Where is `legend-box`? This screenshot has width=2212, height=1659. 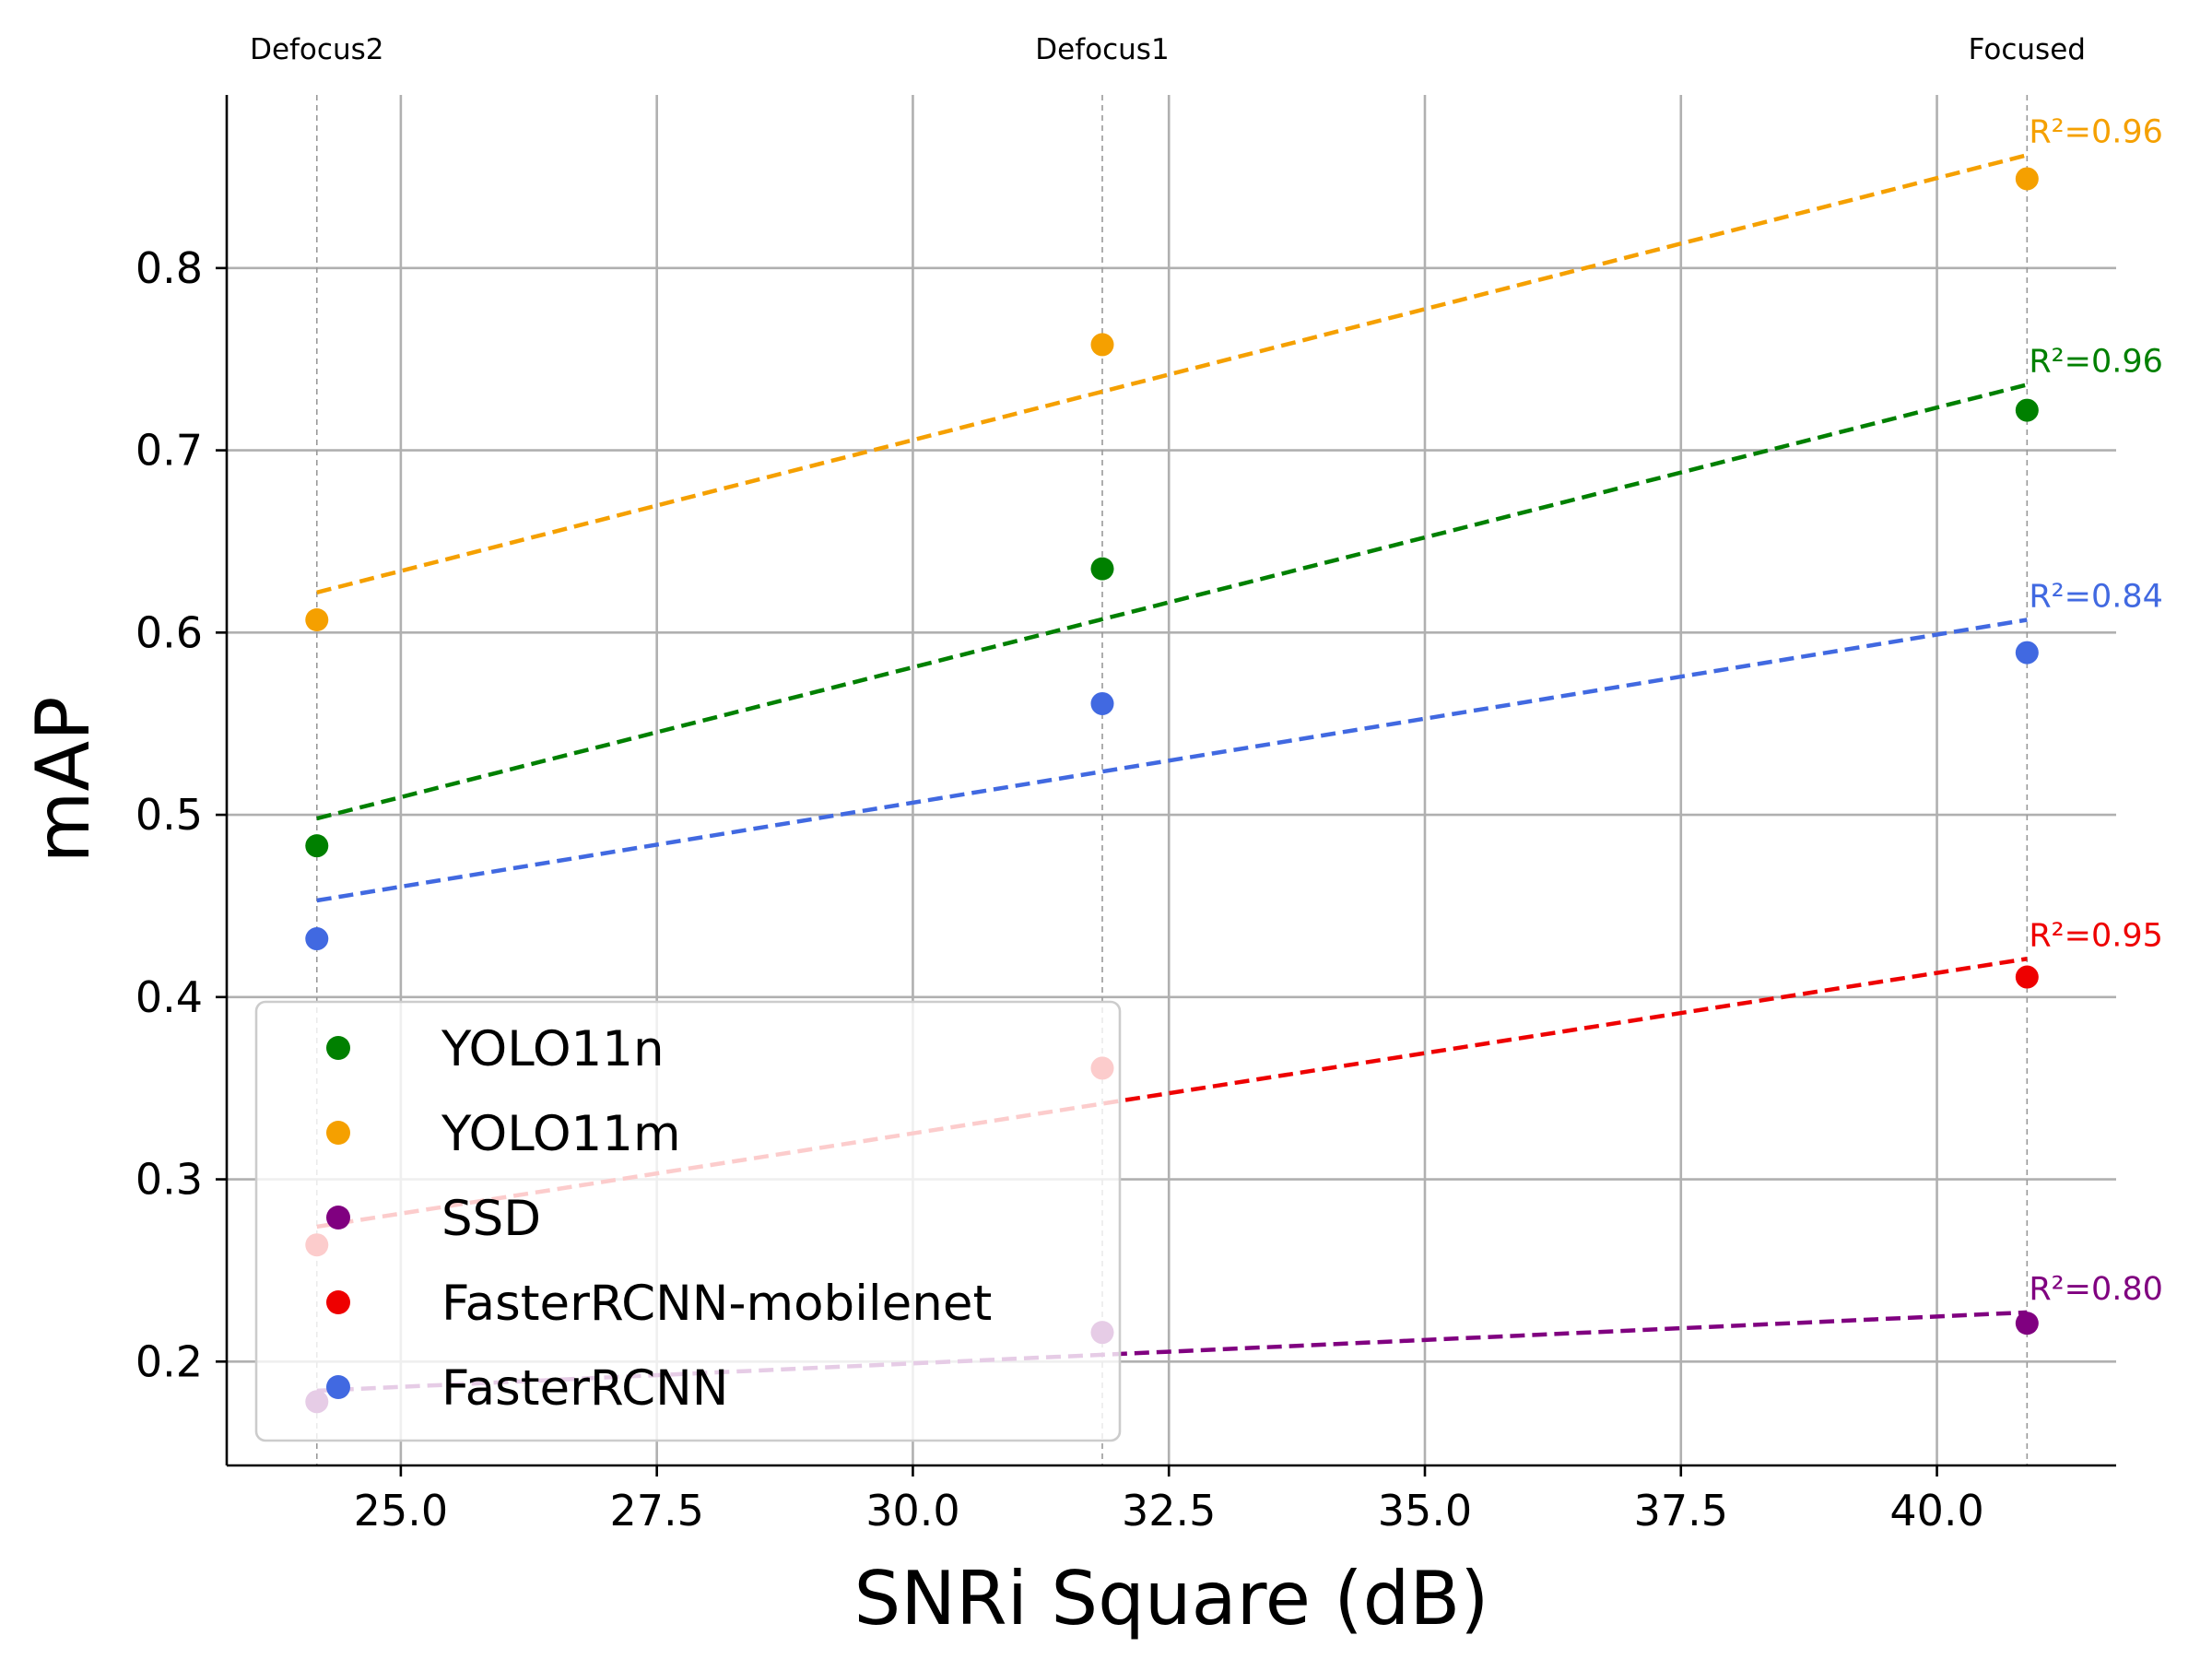
legend-box is located at coordinates (688, 1221).